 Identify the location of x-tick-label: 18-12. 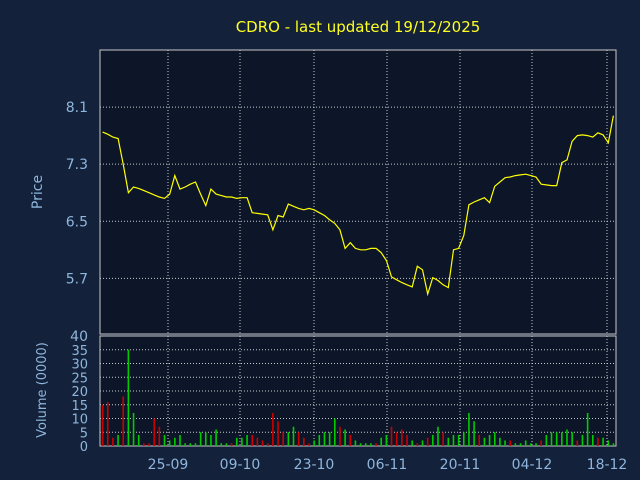
(607, 465).